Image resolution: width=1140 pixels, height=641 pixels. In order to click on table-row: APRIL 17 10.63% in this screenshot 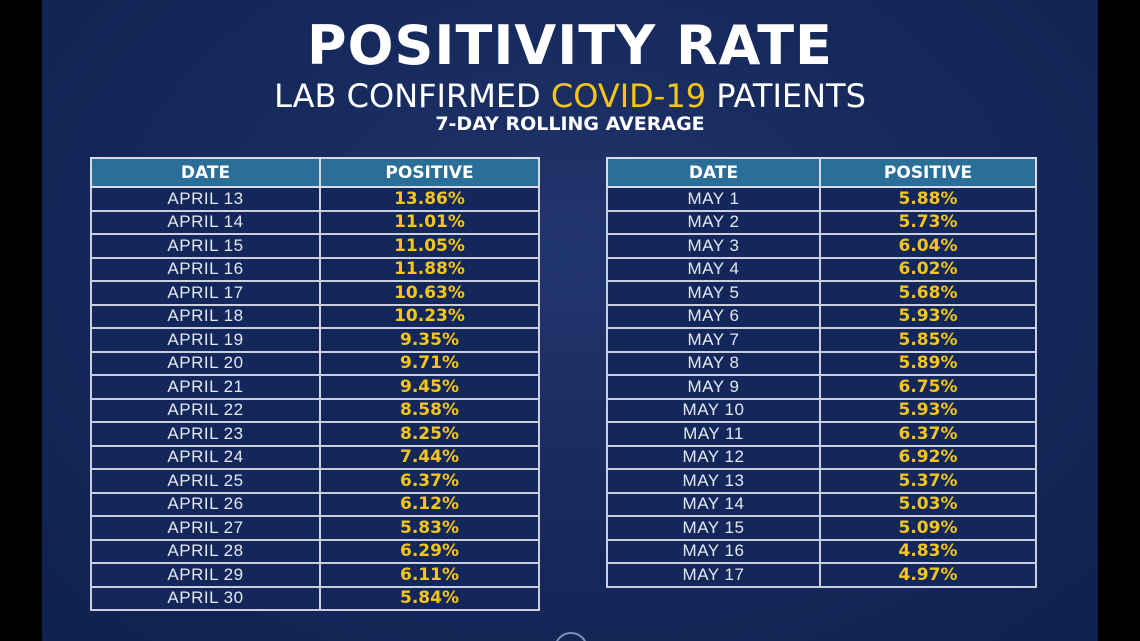, I will do `click(315, 293)`.